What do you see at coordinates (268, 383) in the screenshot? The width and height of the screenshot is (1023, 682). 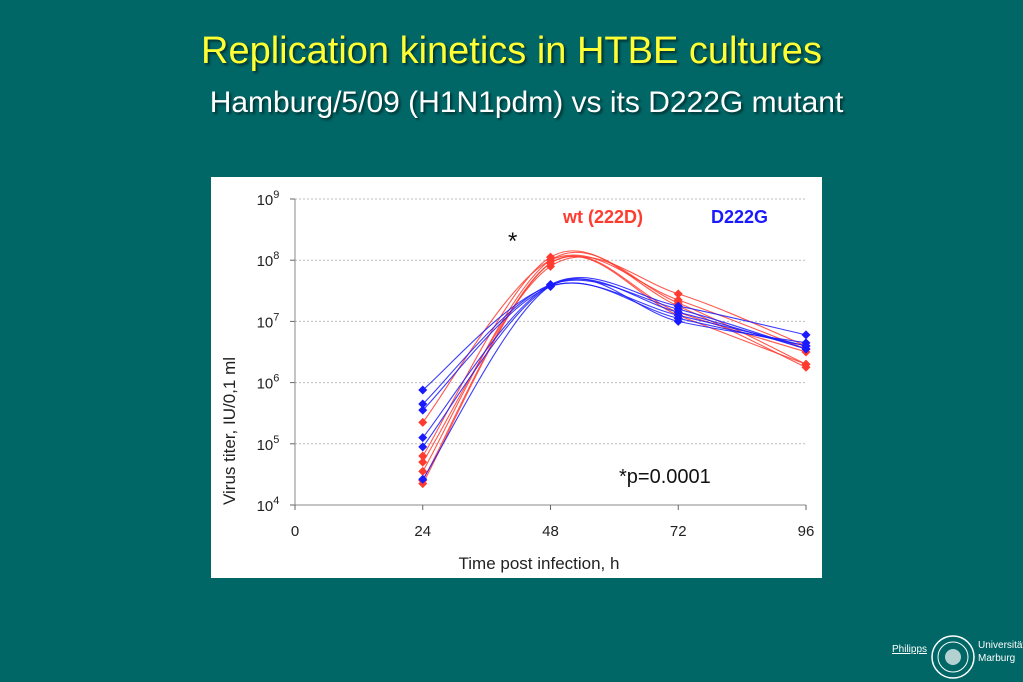 I see `y-tick-label: 10⁶` at bounding box center [268, 383].